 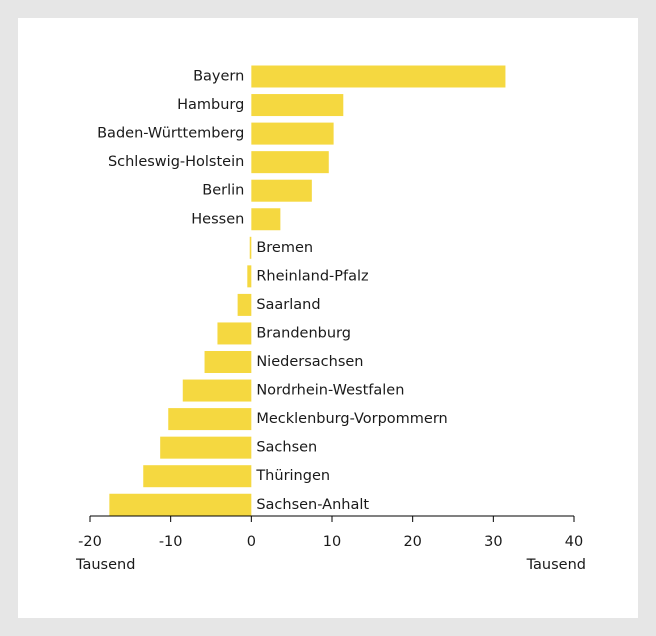 What do you see at coordinates (170, 134) in the screenshot?
I see `category-label: Baden-Württemberg` at bounding box center [170, 134].